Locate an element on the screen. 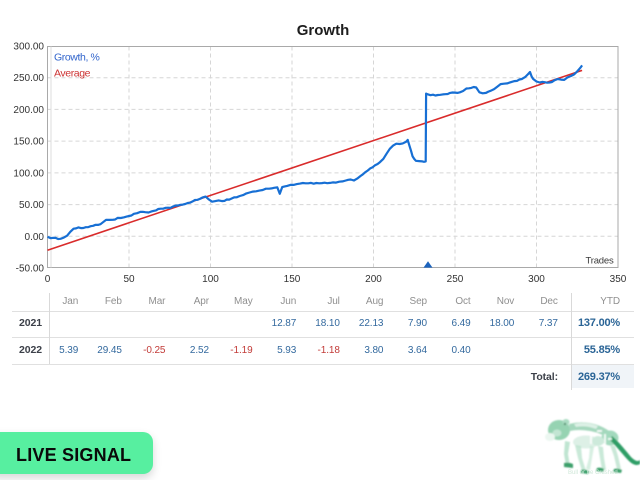  svg-text: 150 is located at coordinates (292, 279).